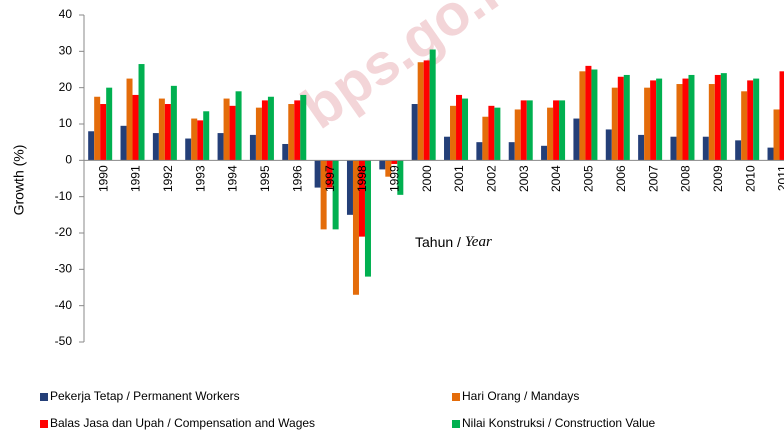 The image size is (784, 435). Describe the element at coordinates (66, 123) in the screenshot. I see `y-tick-label: 10` at that location.